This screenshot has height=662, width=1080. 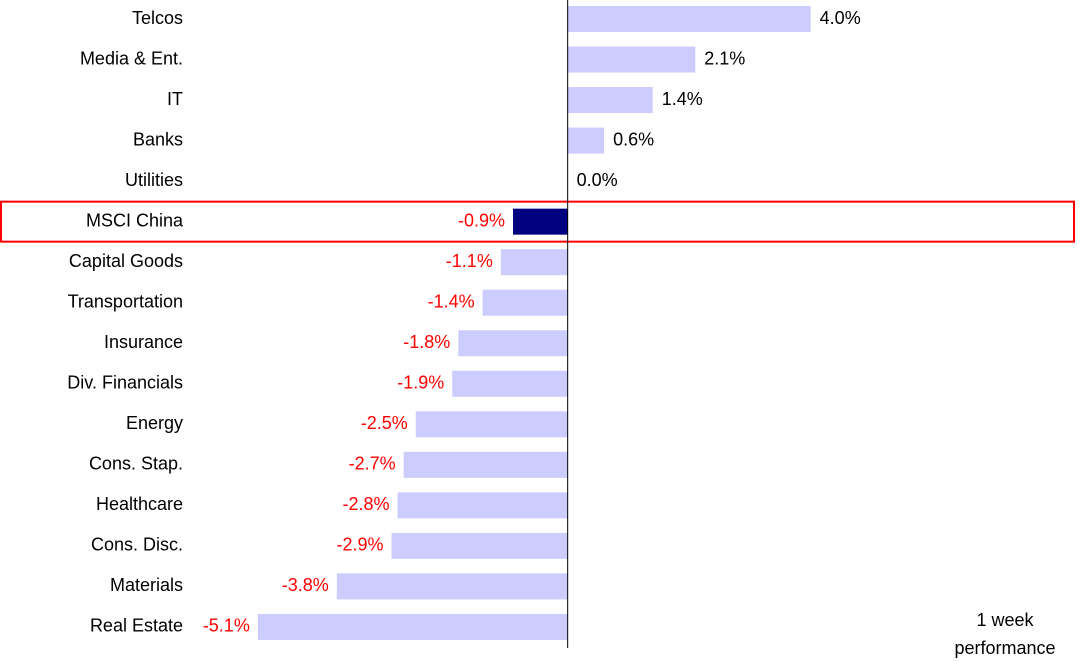 I want to click on value-label: -2.9%, so click(x=359, y=545).